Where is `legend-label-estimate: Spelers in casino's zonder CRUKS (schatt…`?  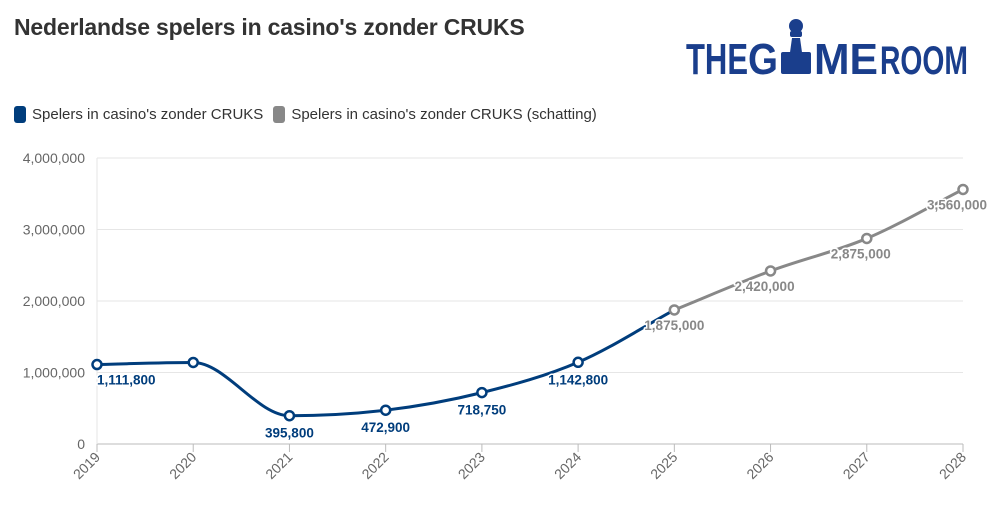 legend-label-estimate: Spelers in casino's zonder CRUKS (schatt… is located at coordinates (444, 114).